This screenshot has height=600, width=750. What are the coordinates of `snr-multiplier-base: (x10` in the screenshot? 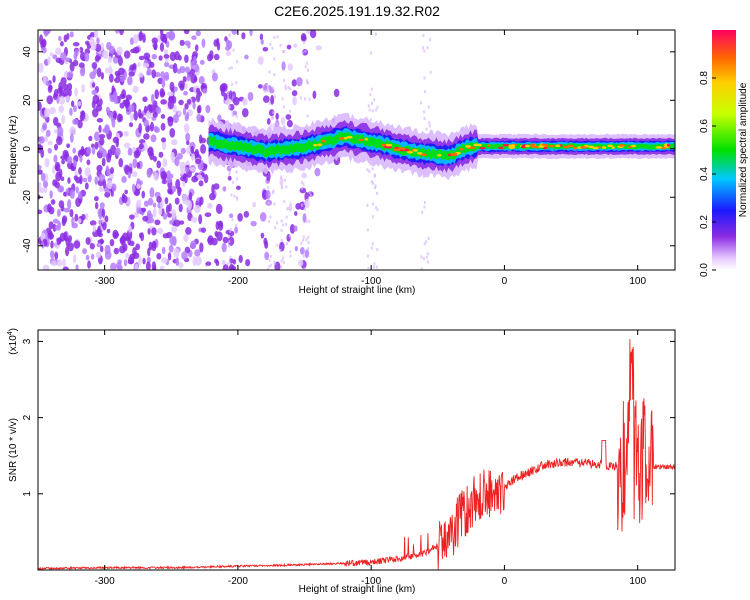 It's located at (13, 345).